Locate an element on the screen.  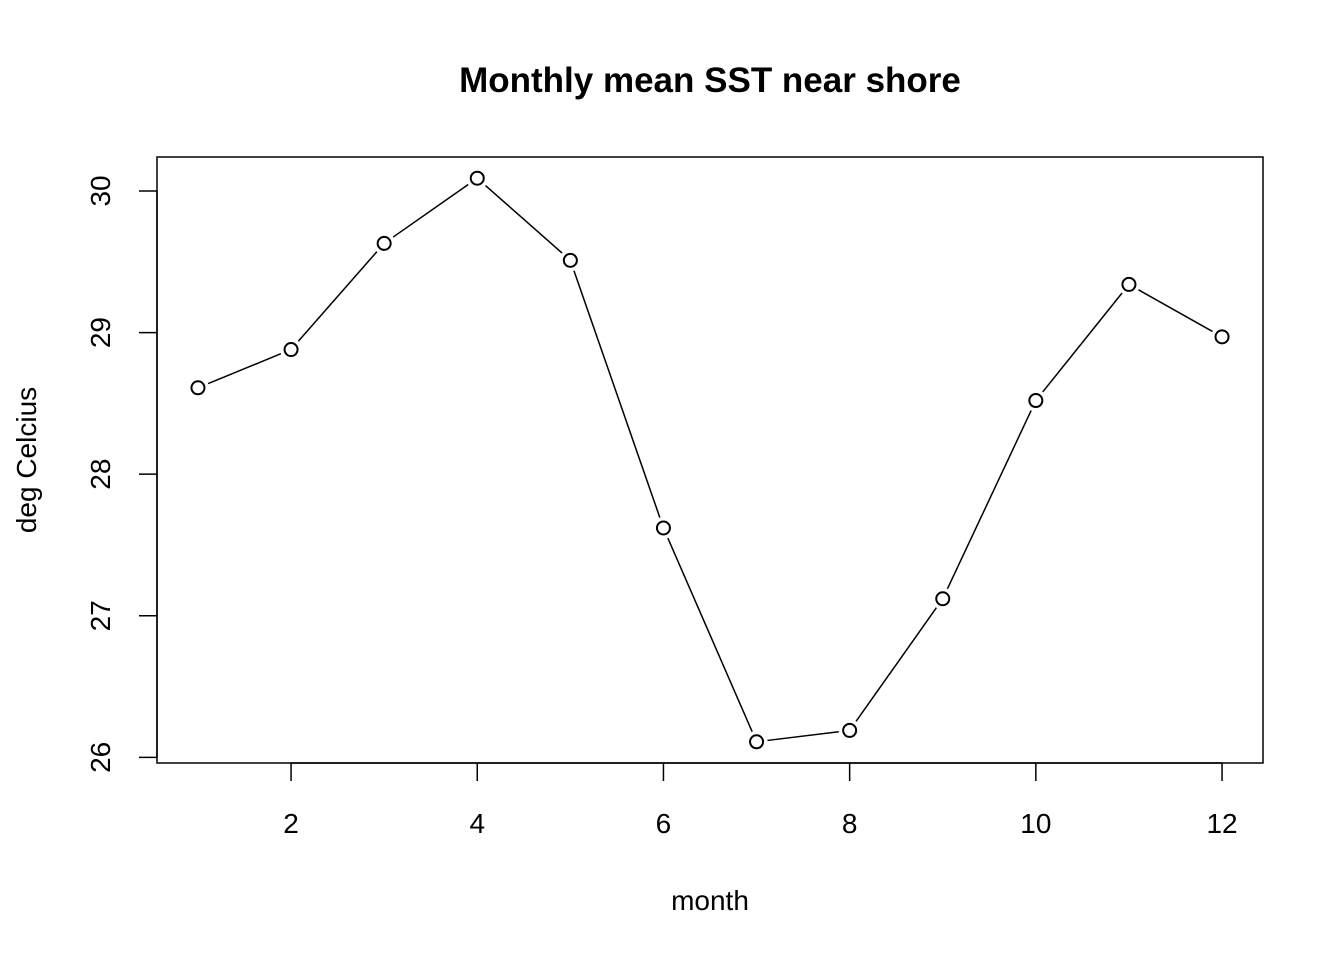
y-axis-label: deg Celcius is located at coordinates (26, 460).